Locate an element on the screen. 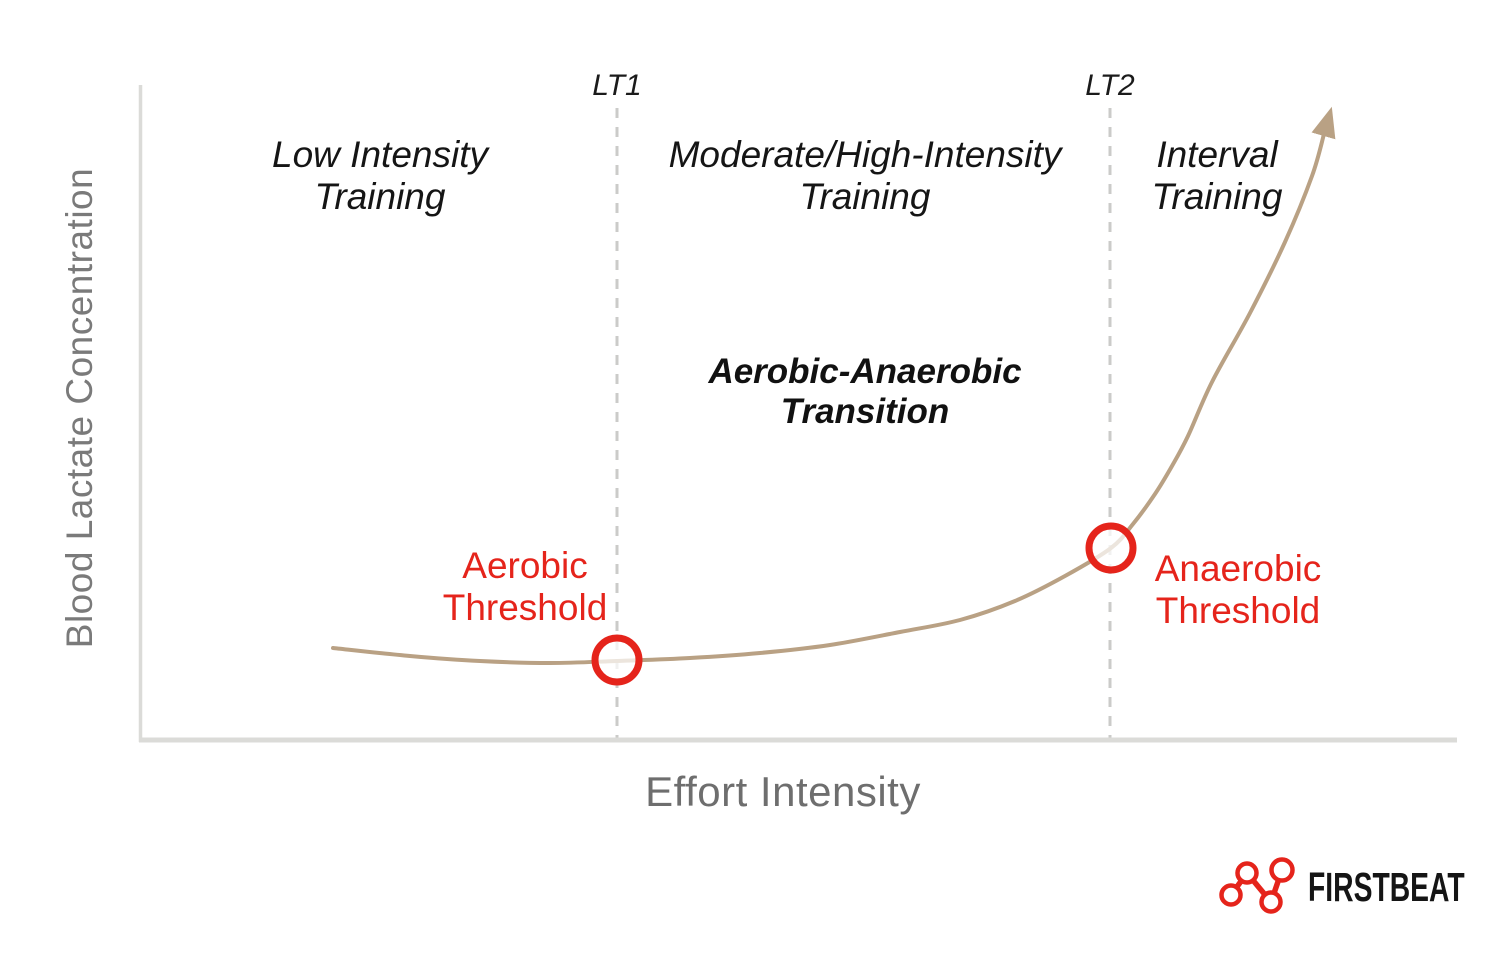  threshold-label-line: Anaerobic is located at coordinates (1238, 568).